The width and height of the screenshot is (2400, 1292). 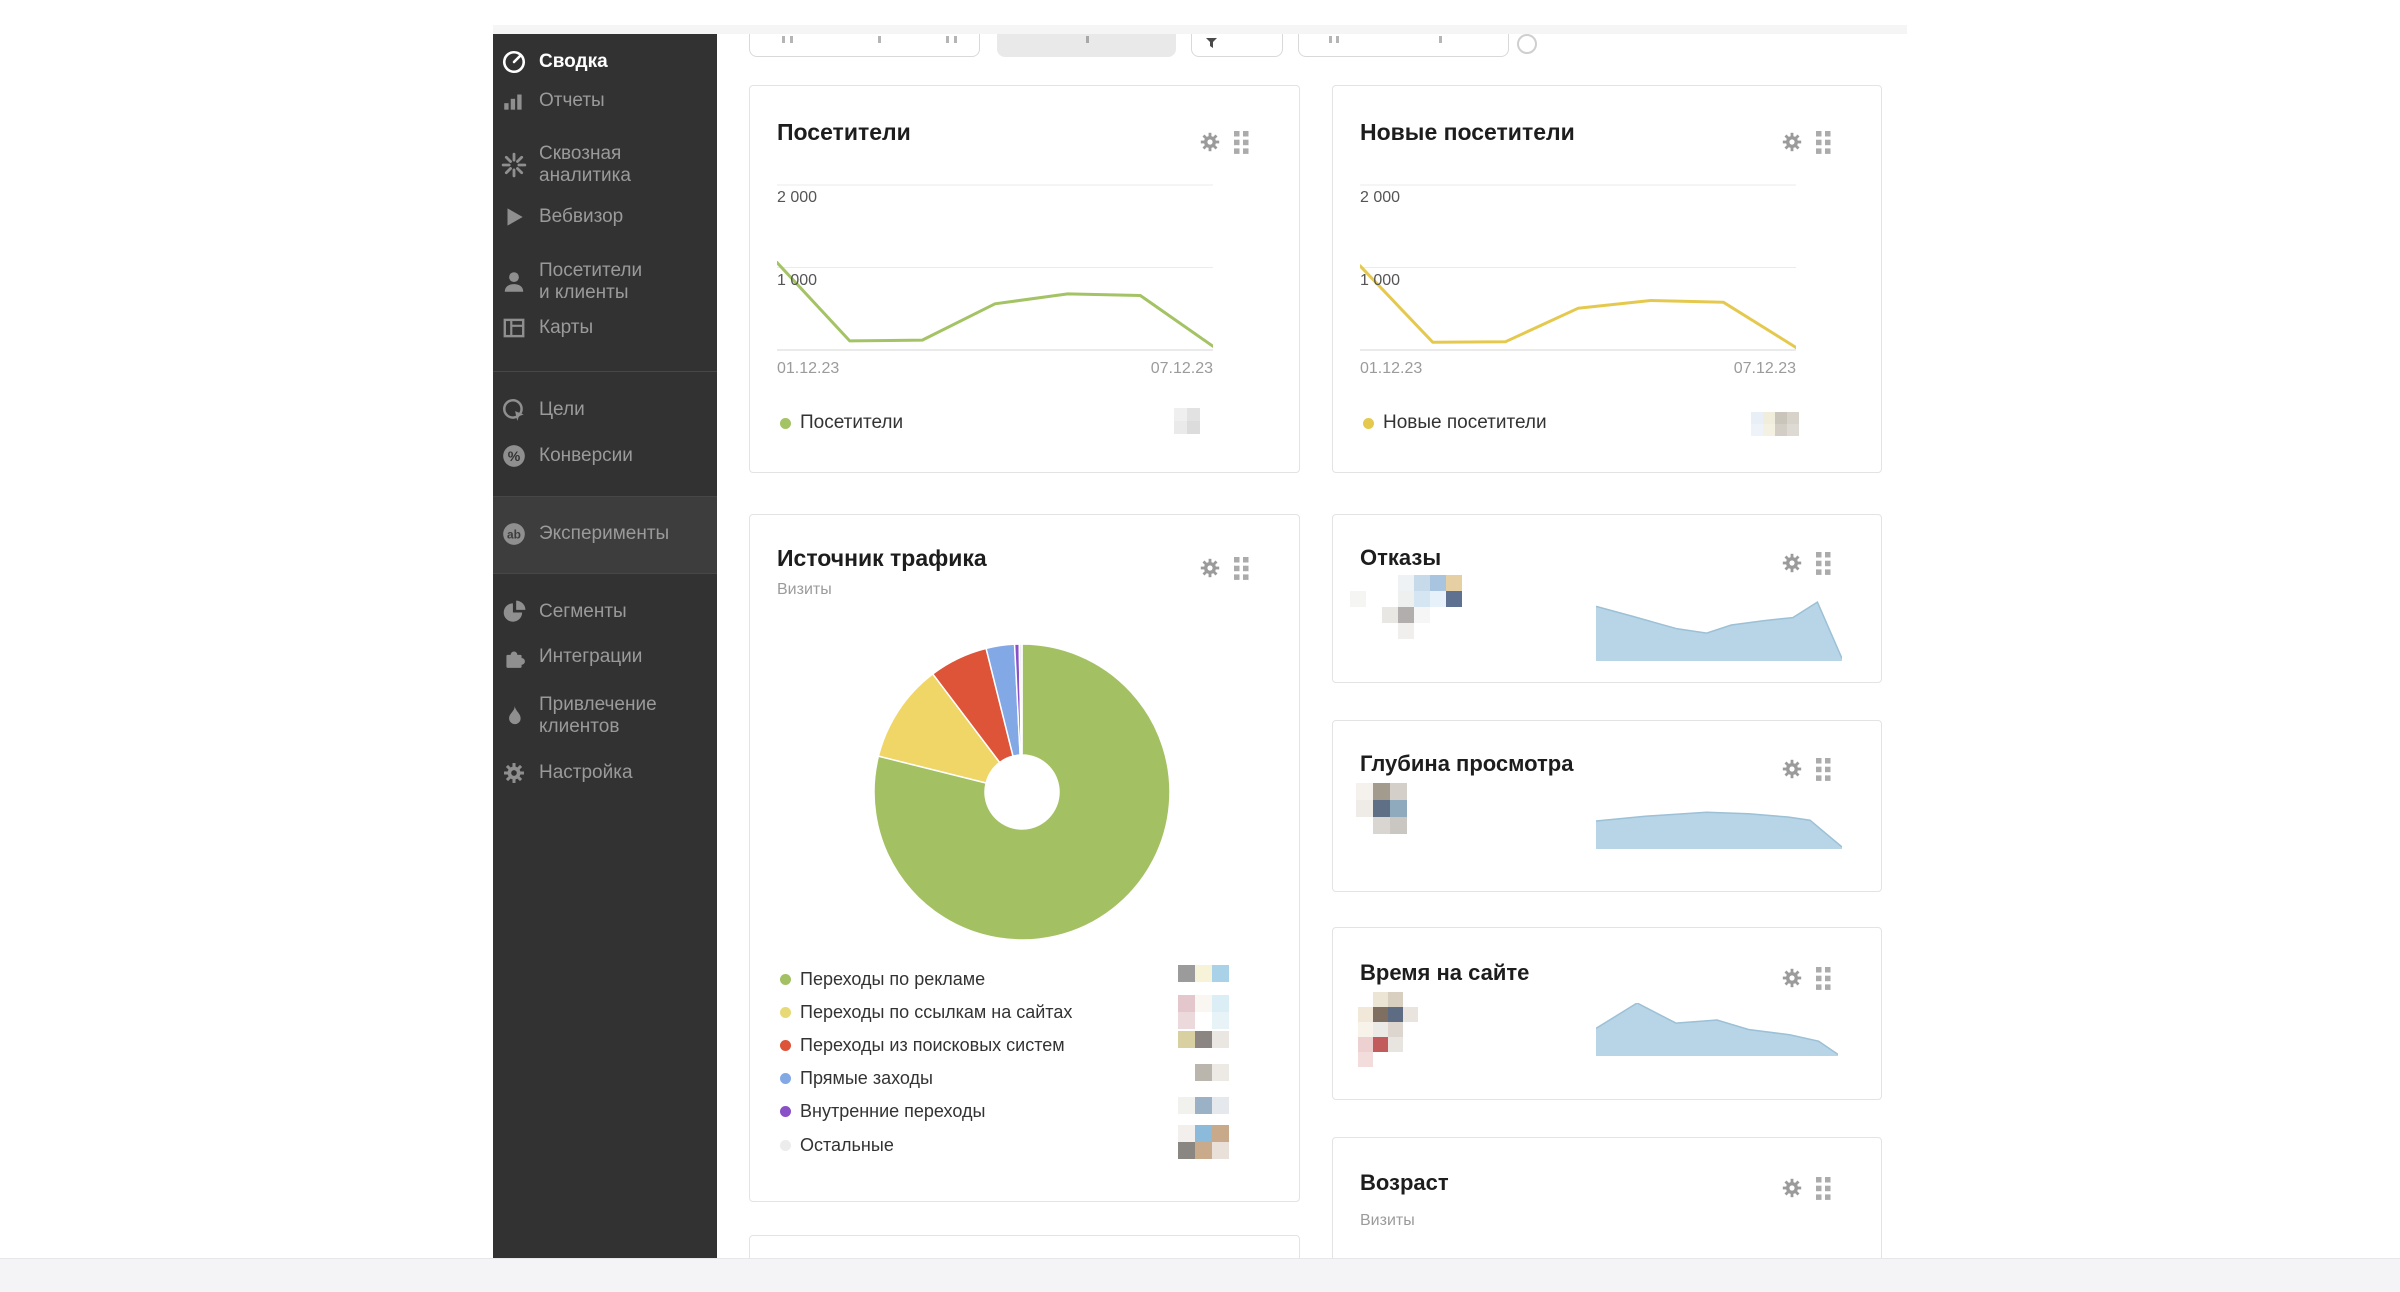 I want to click on legend-item-internal: Внутренние переходы, so click(x=882, y=1111).